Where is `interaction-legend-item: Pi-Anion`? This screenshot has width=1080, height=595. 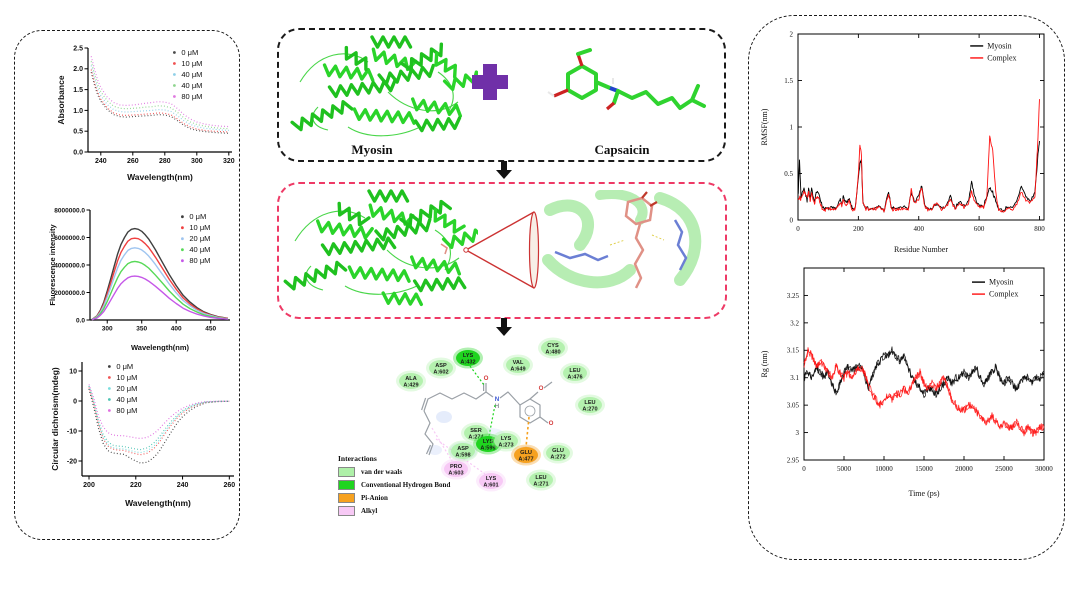 interaction-legend-item: Pi-Anion is located at coordinates (423, 497).